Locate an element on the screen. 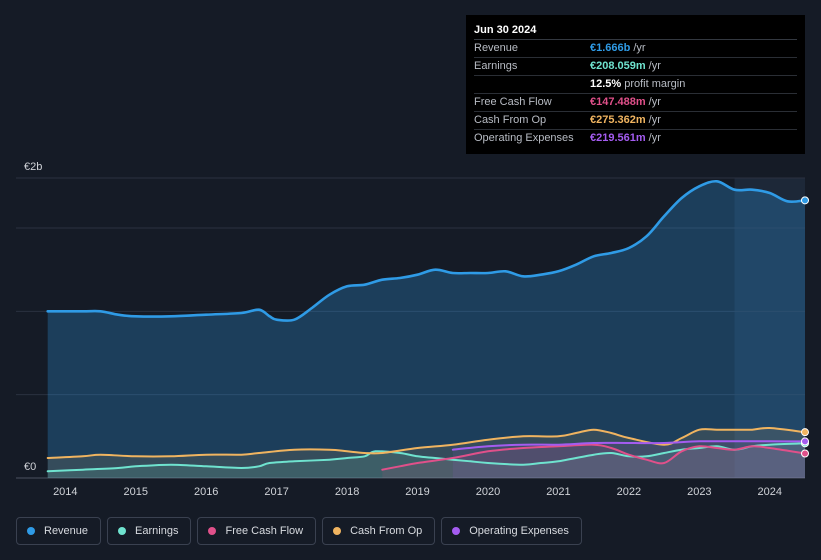 The height and width of the screenshot is (560, 821). tooltip-row-value: €1.666b is located at coordinates (610, 48).